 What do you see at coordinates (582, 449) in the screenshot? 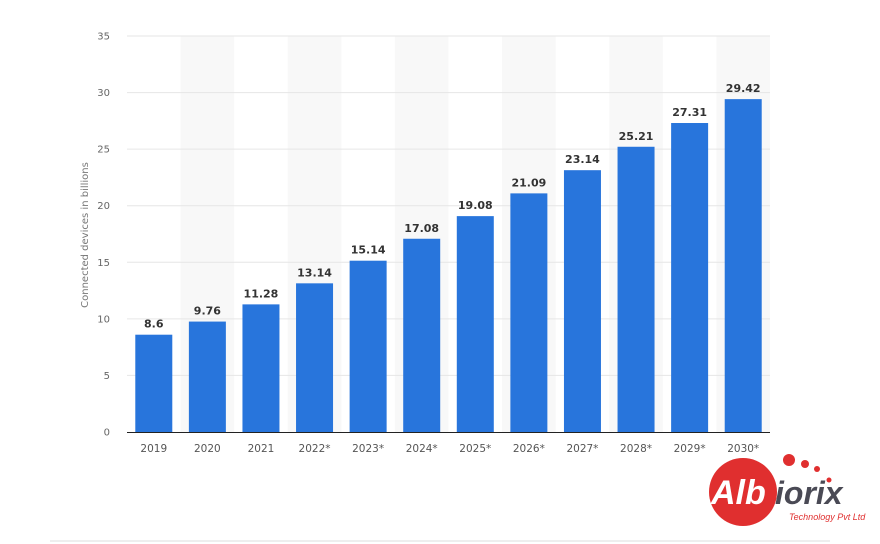
I see `x-tick-label: 2027*` at bounding box center [582, 449].